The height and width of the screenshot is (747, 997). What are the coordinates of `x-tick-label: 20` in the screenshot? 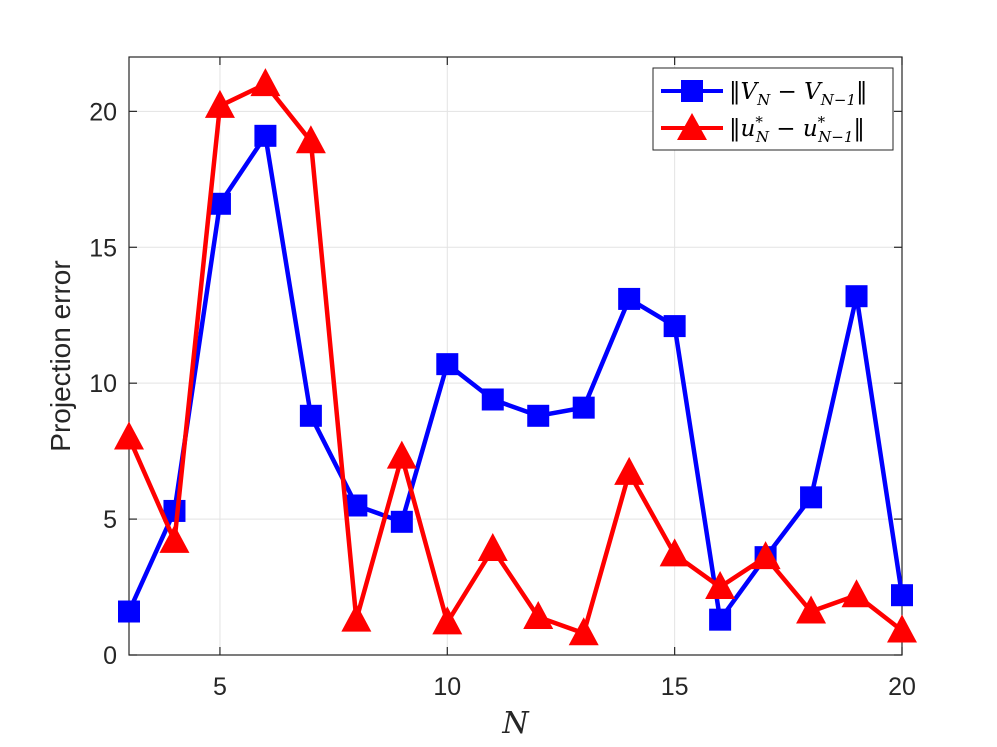 It's located at (902, 687).